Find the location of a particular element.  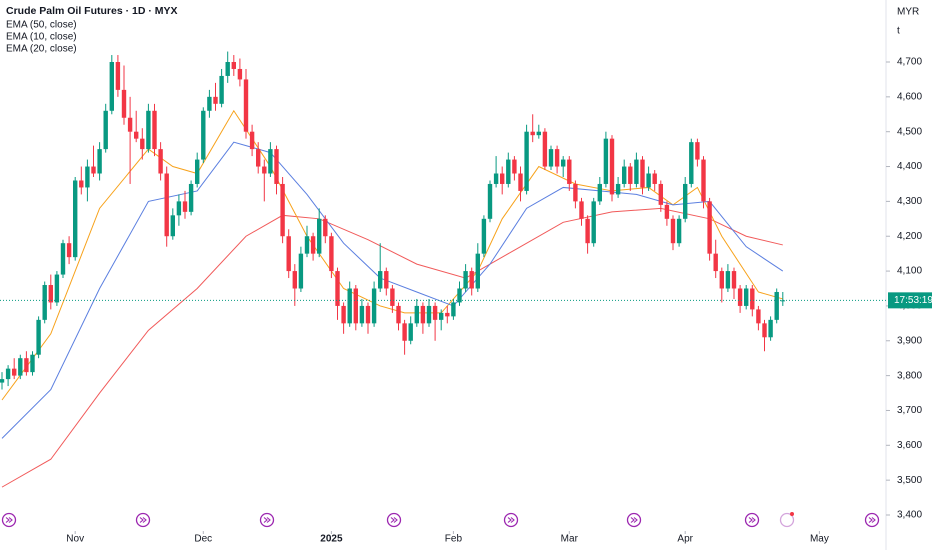

legend-entry: EMA (20, close) is located at coordinates (41, 49).